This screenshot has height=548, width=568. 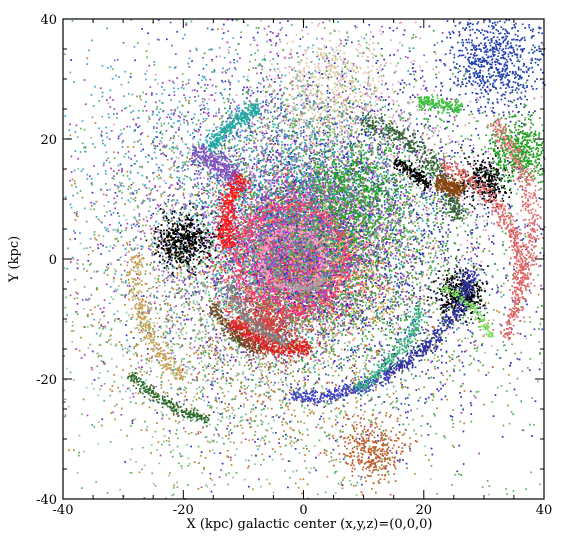 I want to click on x-tick-label: 20, so click(x=424, y=510).